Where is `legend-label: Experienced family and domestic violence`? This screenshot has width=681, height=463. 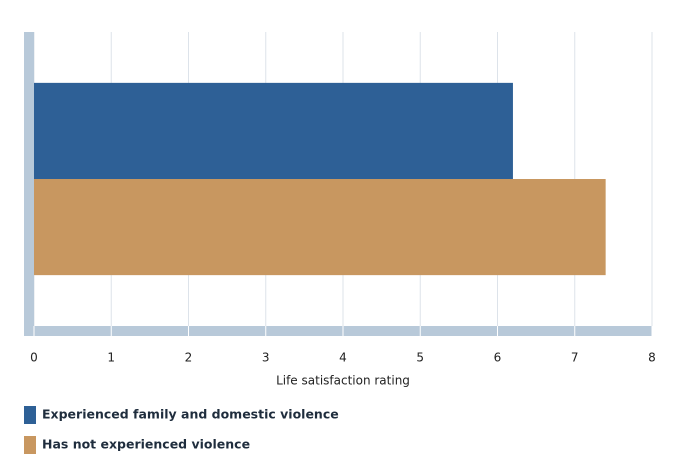
legend-label: Experienced family and domestic violence is located at coordinates (190, 414).